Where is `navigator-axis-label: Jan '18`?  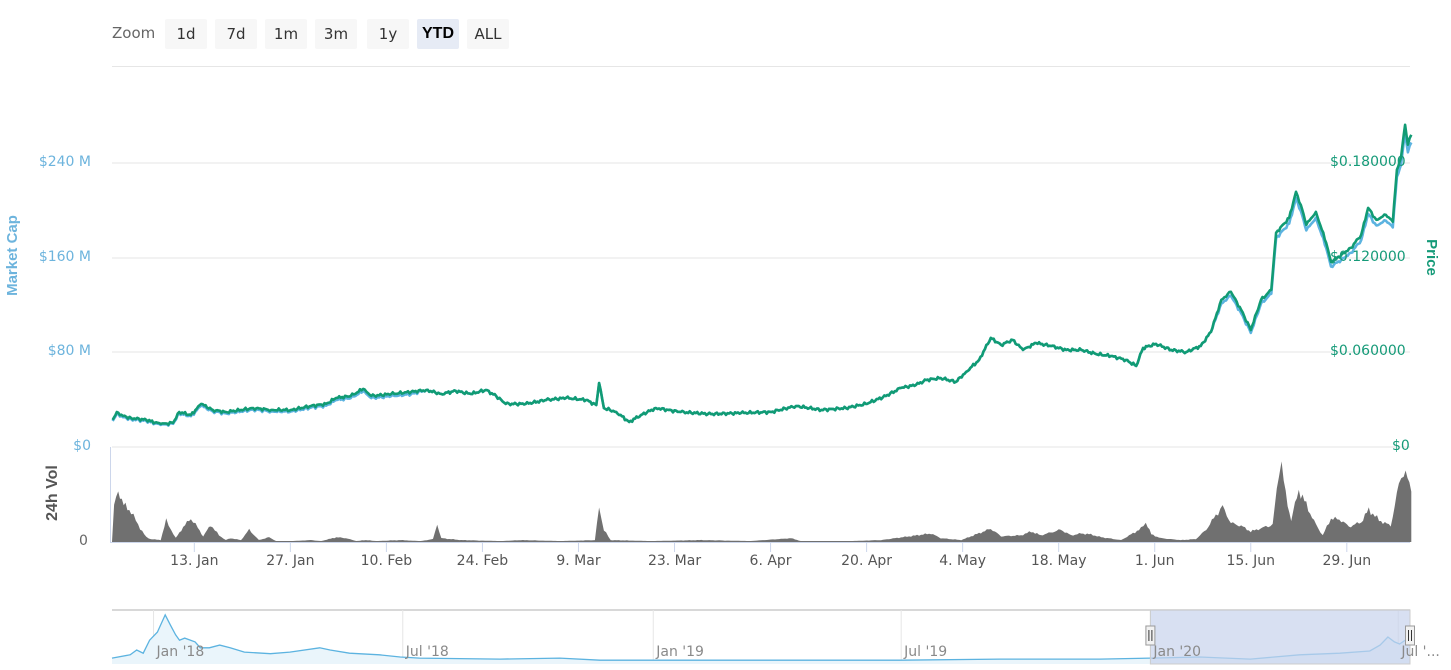 navigator-axis-label: Jan '18 is located at coordinates (180, 652).